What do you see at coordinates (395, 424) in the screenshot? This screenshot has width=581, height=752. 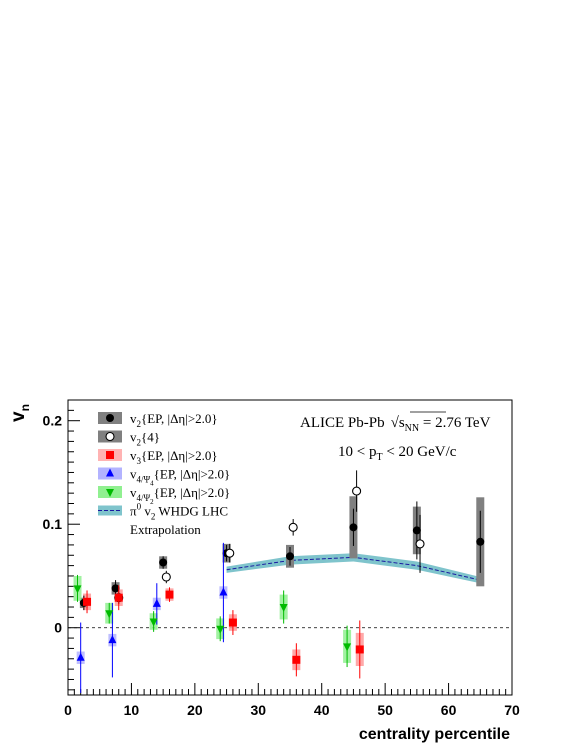 I see `collision-system-label: ALICE Pb-Pb √sNN = 2.76 TeV` at bounding box center [395, 424].